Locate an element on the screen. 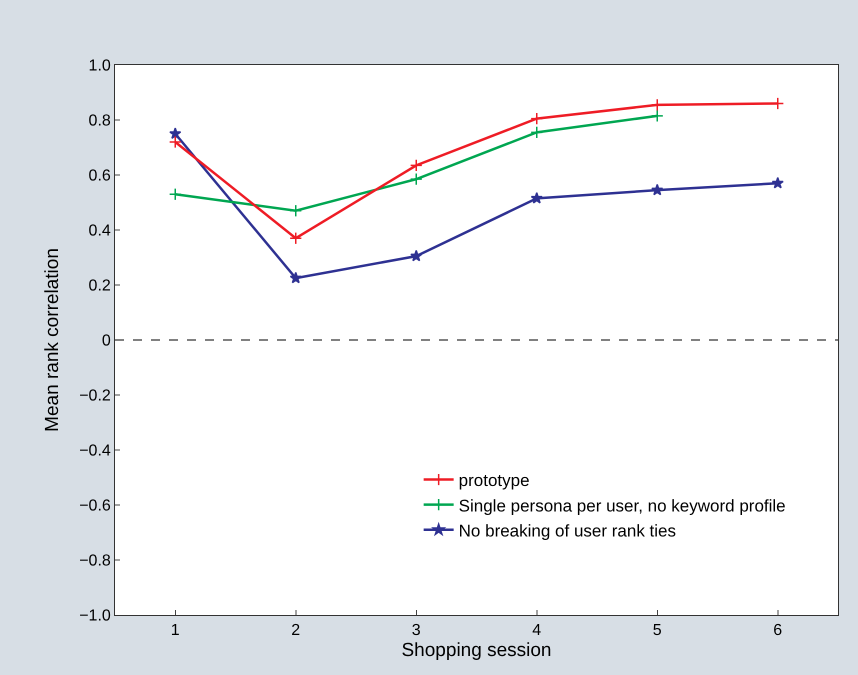 The image size is (858, 675). legend-label: prototype is located at coordinates (494, 480).